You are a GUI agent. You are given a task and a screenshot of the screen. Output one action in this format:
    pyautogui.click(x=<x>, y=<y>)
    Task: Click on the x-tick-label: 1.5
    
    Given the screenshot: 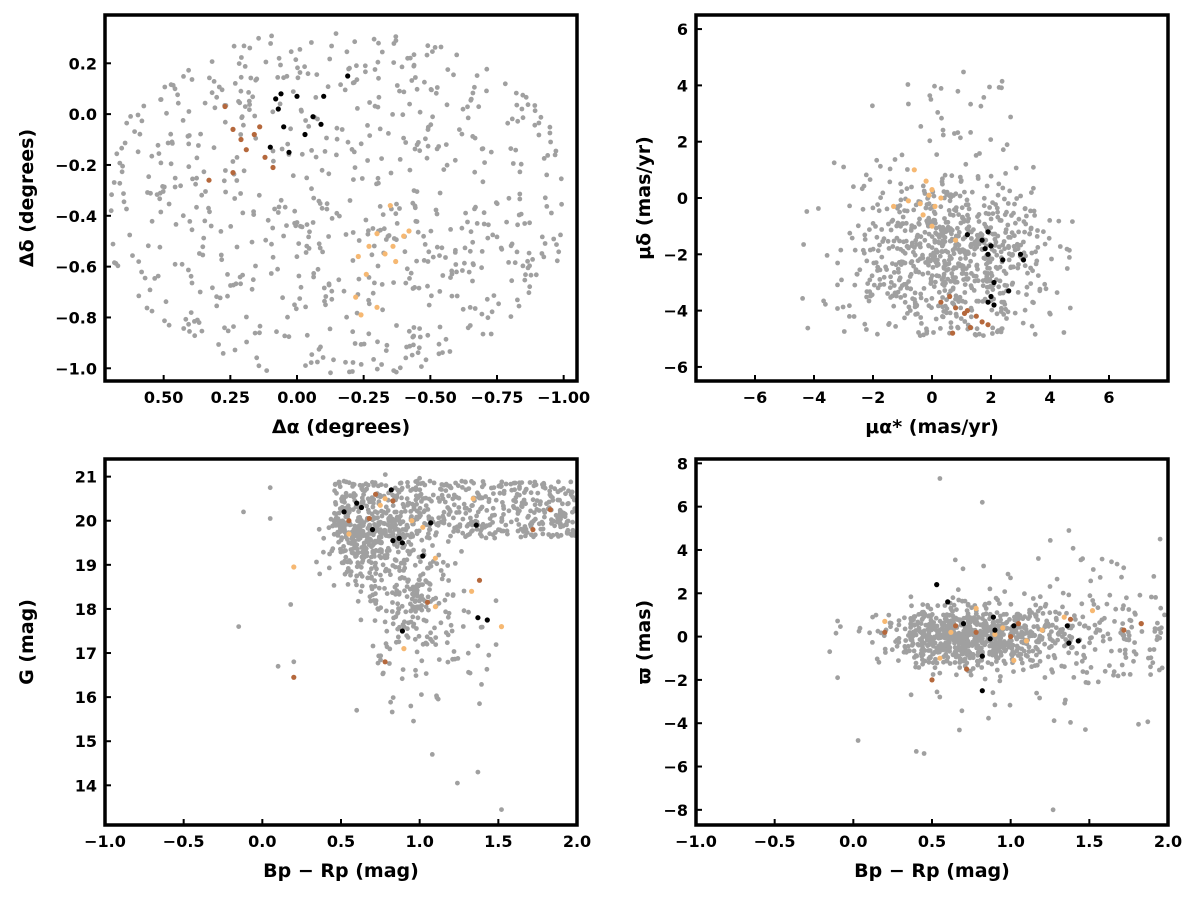 What is the action you would take?
    pyautogui.click(x=498, y=841)
    